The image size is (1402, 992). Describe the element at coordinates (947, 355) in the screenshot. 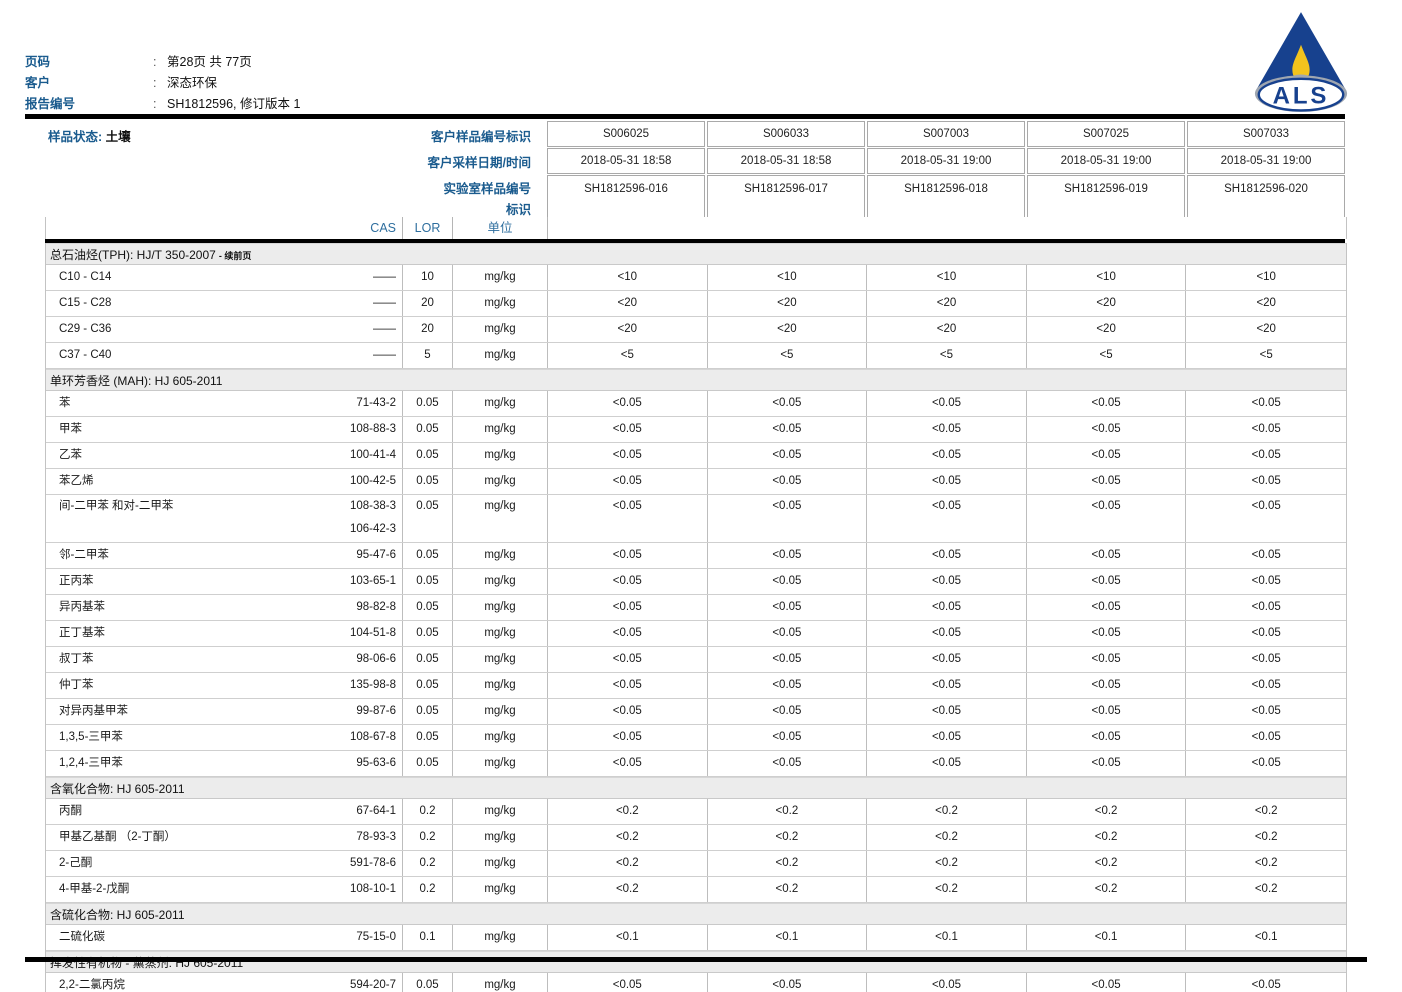

I see `result-value-cell: <5` at that location.